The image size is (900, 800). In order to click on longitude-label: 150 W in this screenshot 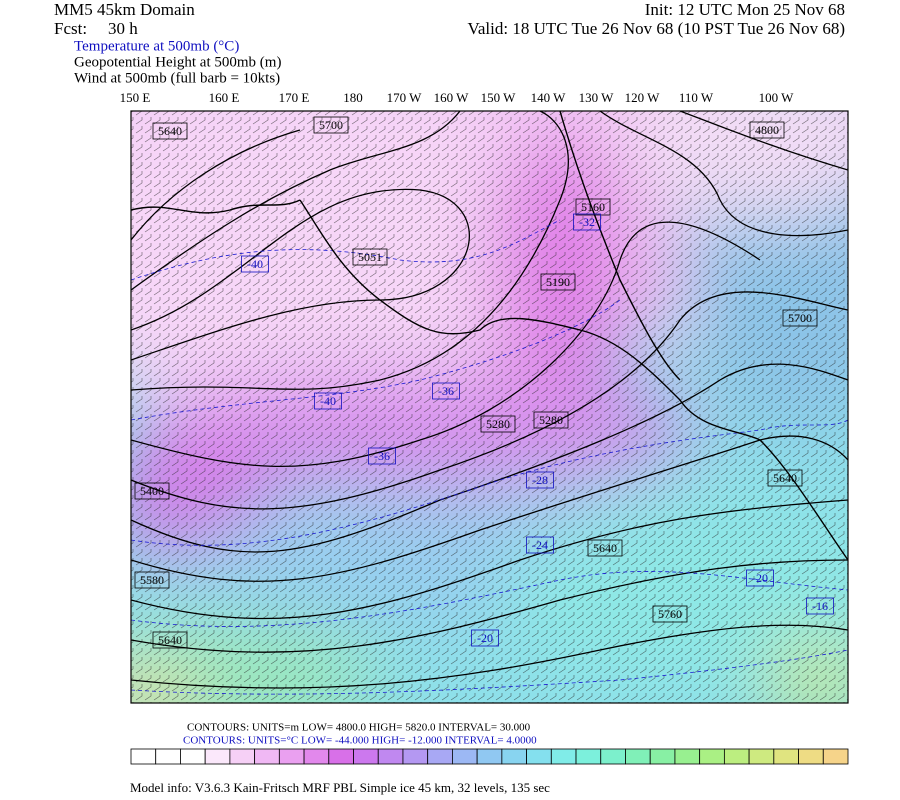, I will do `click(499, 97)`.